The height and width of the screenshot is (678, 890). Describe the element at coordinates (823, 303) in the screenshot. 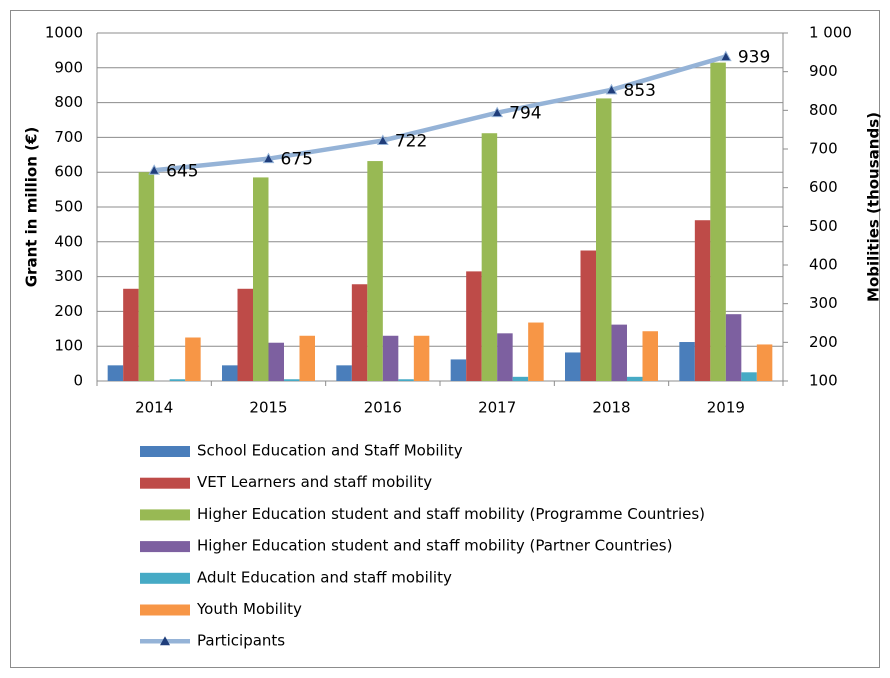

I see `y2-tick-label: 300` at that location.